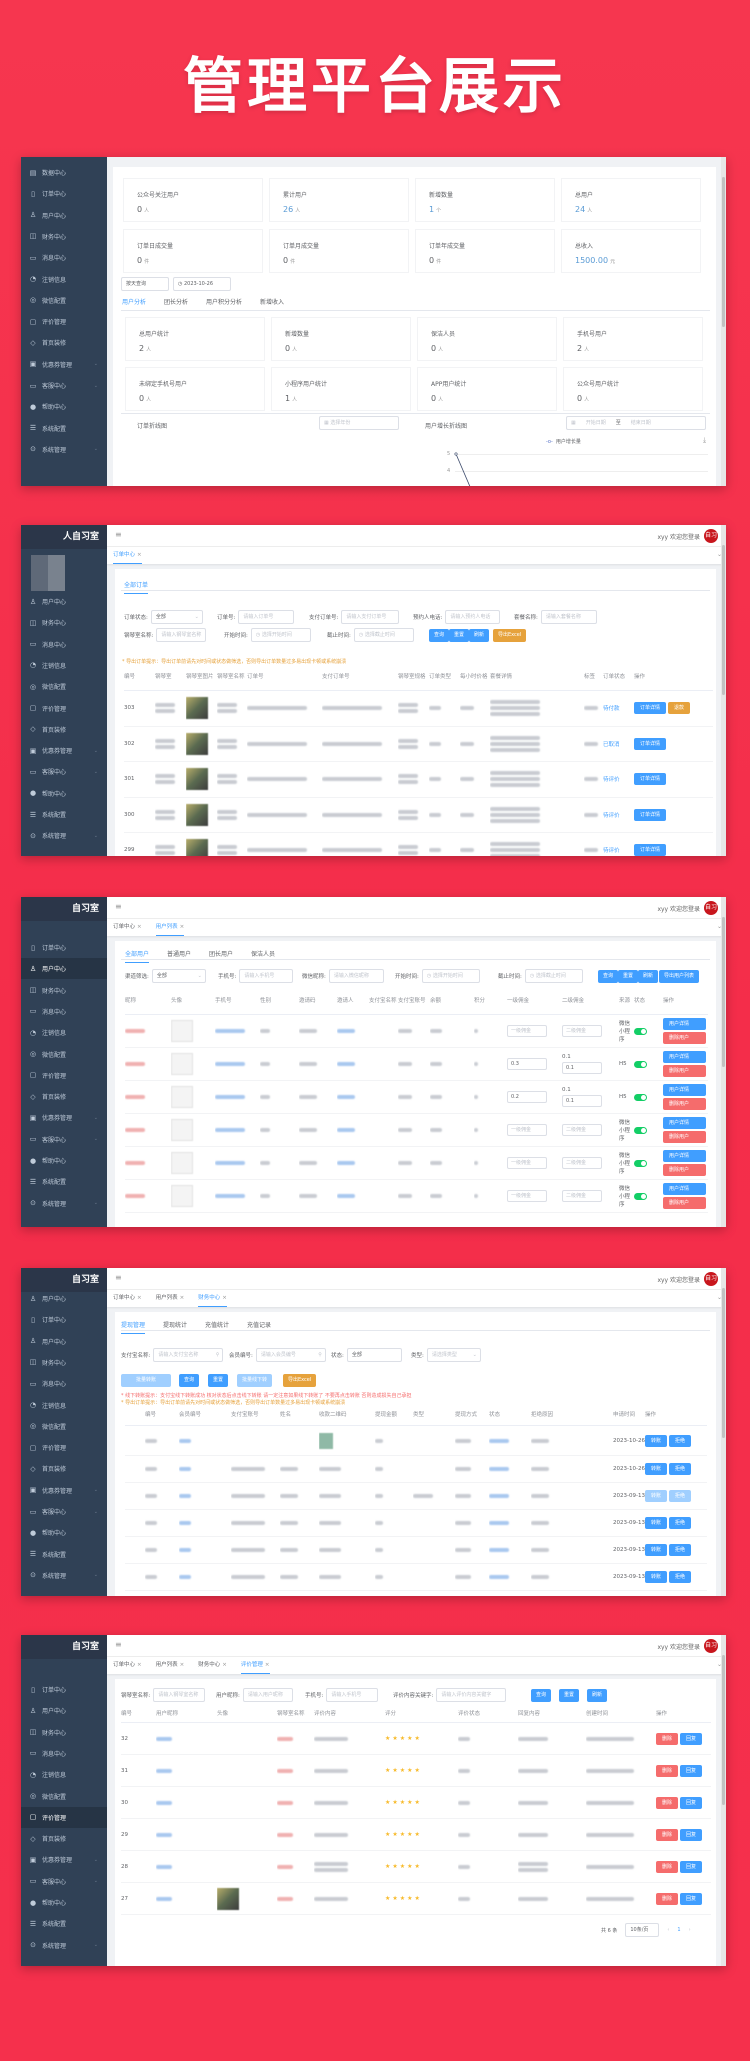  Describe the element at coordinates (277, 1355) in the screenshot. I see `member-no-input: 会员编号: 请输入会员编号 ⚲` at that location.